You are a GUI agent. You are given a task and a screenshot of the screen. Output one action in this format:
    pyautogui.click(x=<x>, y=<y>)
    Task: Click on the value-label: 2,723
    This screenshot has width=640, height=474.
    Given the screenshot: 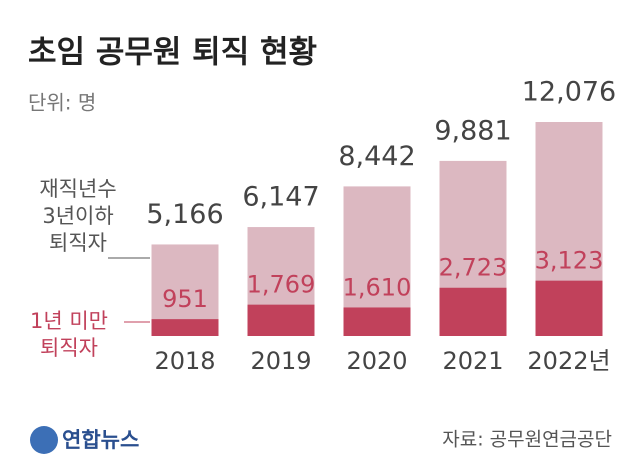 What is the action you would take?
    pyautogui.click(x=473, y=268)
    